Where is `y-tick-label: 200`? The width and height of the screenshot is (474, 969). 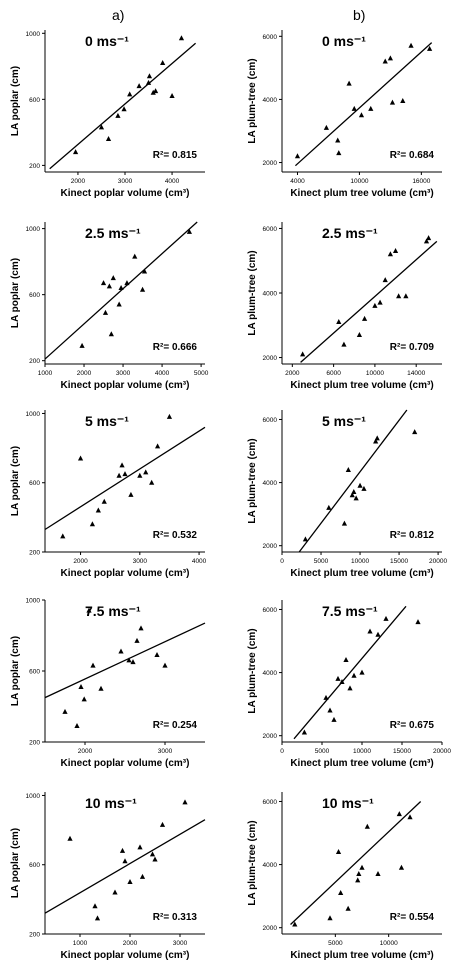
y-tick-label: 200 is located at coordinates (34, 935).